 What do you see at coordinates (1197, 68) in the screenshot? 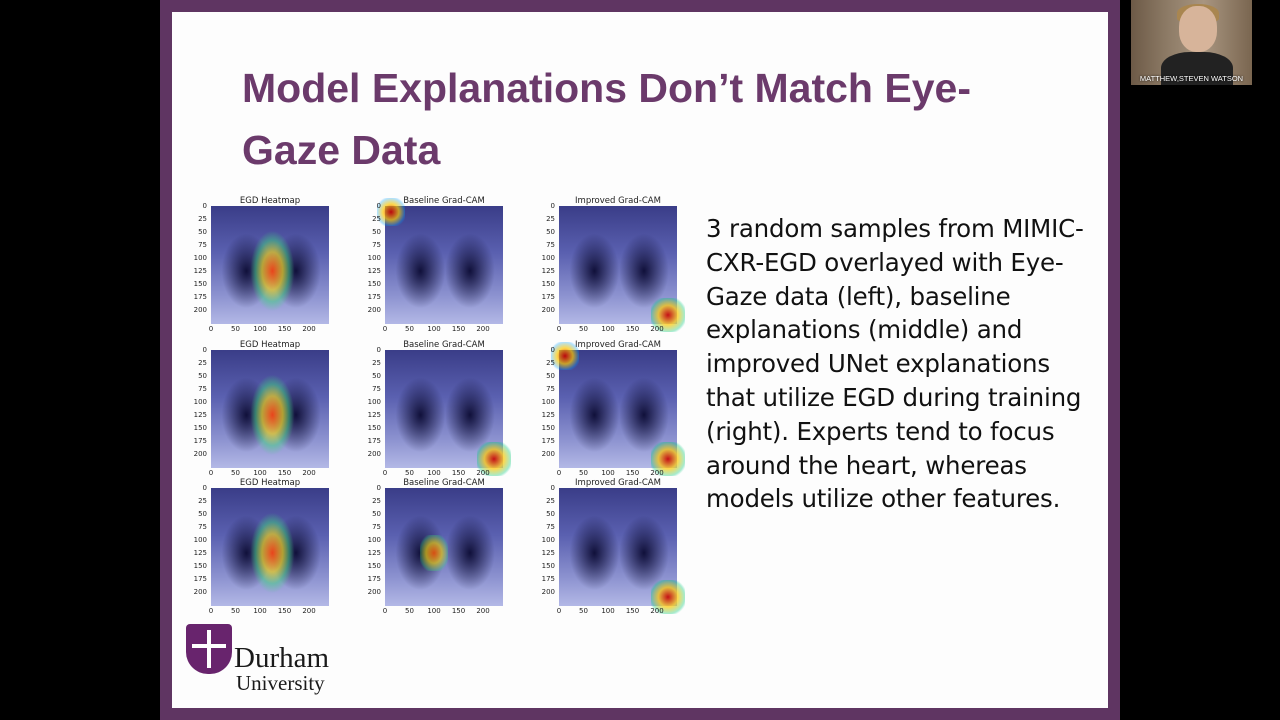
I see `participant-shirt` at bounding box center [1197, 68].